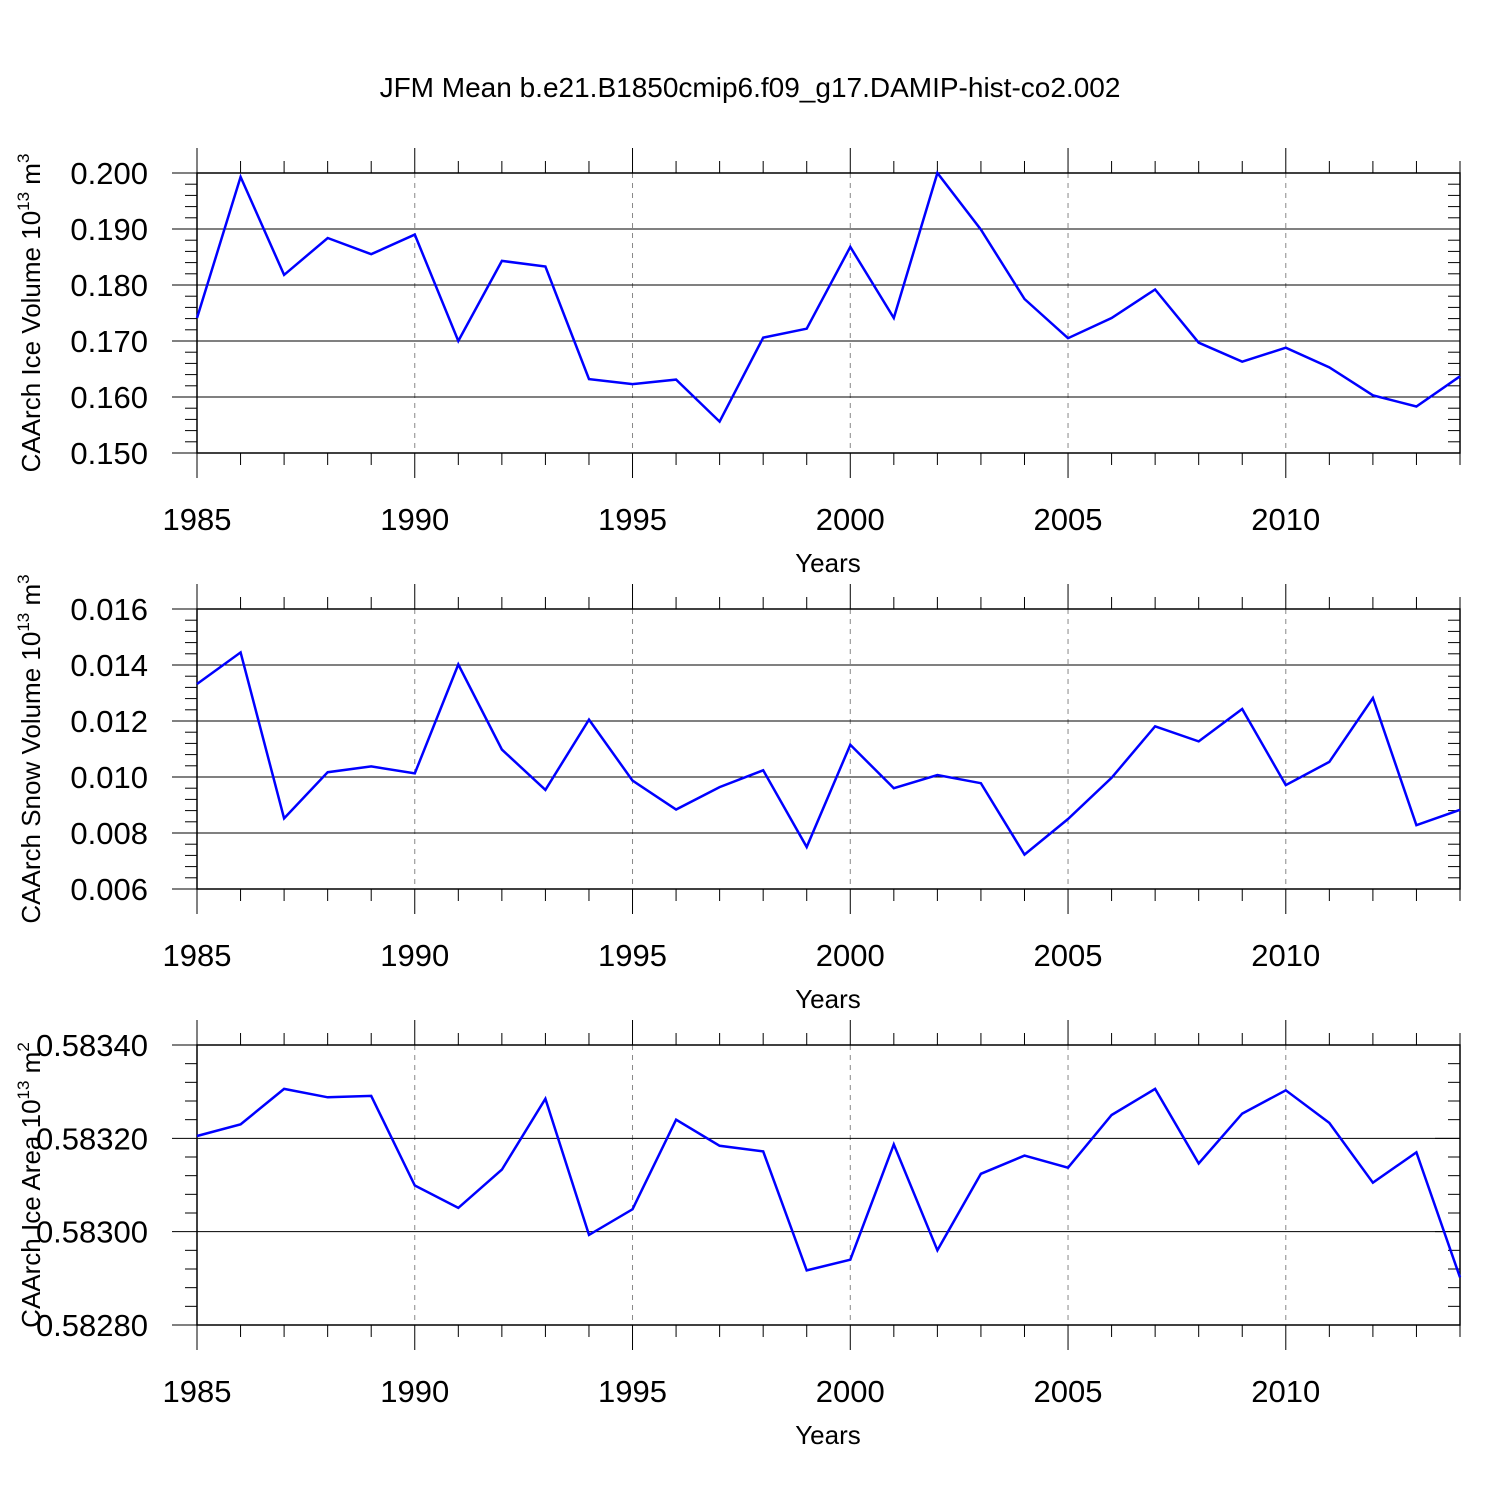 This screenshot has height=1500, width=1500. I want to click on y-tick-label: 0.010, so click(109, 777).